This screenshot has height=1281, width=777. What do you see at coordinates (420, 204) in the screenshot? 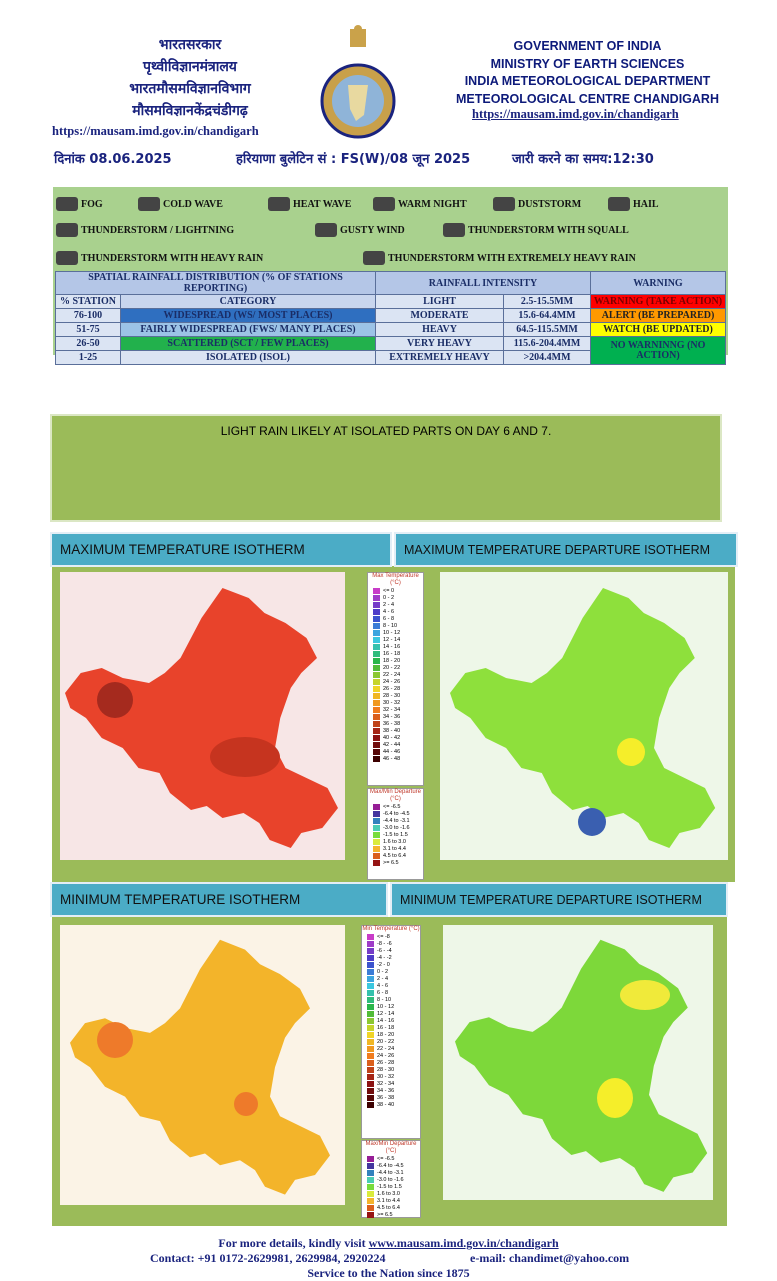
I see `icon-item: WARM NIGHT` at bounding box center [420, 204].